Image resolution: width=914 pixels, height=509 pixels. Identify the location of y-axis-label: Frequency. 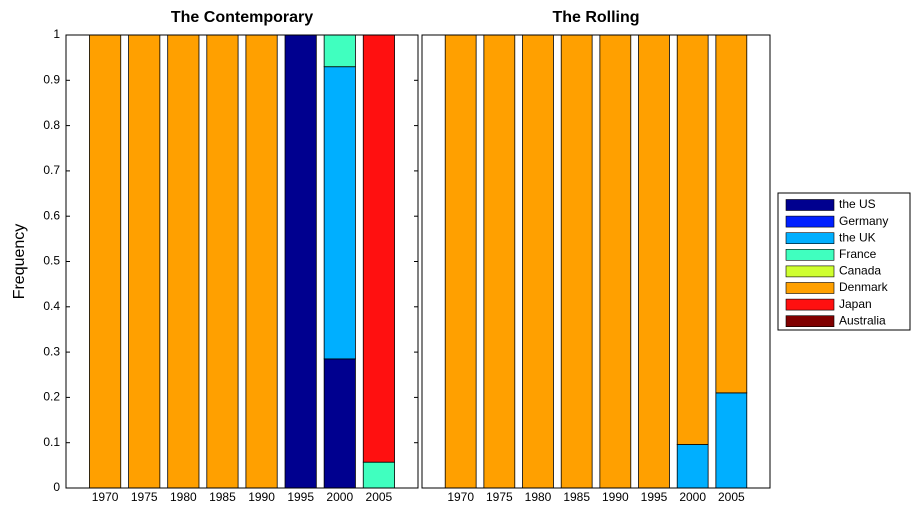
(19, 262).